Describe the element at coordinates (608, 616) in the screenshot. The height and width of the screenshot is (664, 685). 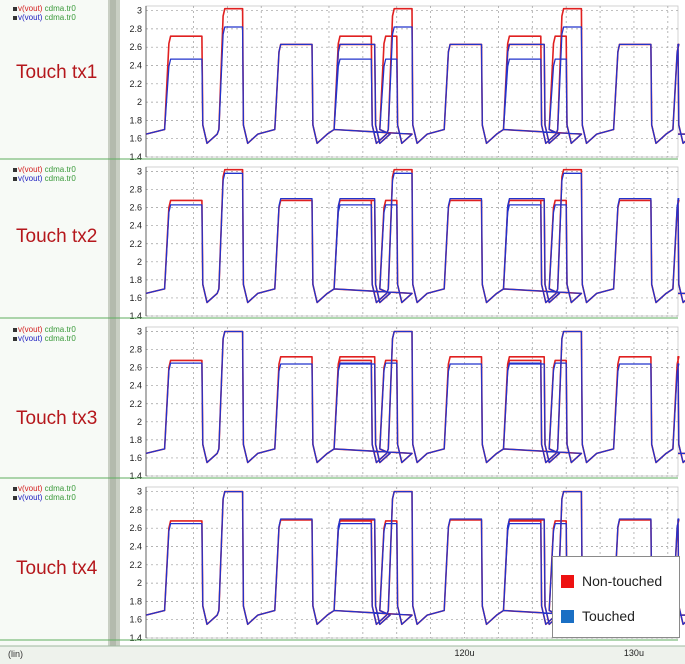
I see `legend-label-touched: Touched` at that location.